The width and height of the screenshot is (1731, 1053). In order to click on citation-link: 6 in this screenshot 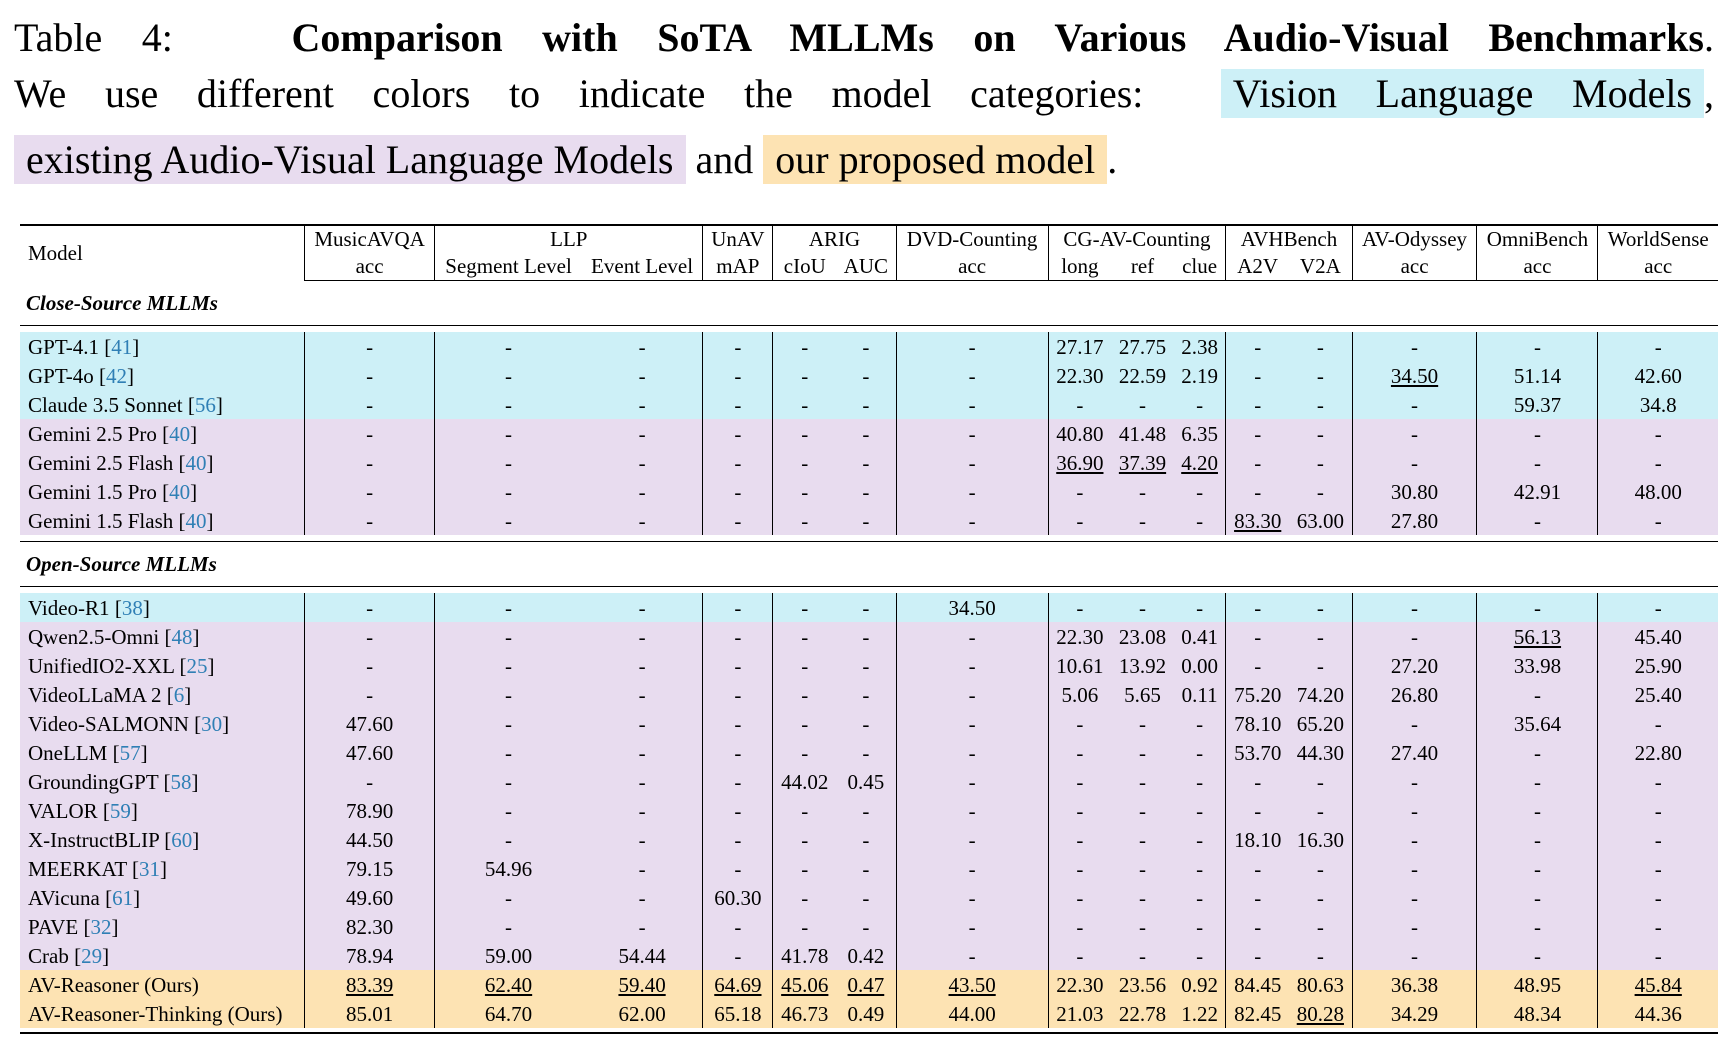, I will do `click(179, 694)`.